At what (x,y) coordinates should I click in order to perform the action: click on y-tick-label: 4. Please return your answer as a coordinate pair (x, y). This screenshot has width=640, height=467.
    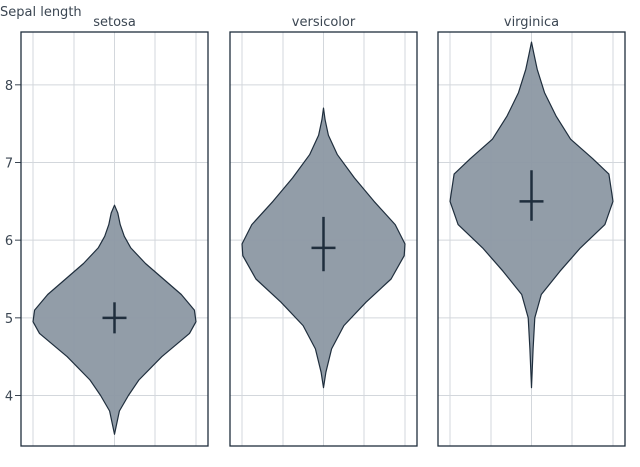
    Looking at the image, I should click on (9, 397).